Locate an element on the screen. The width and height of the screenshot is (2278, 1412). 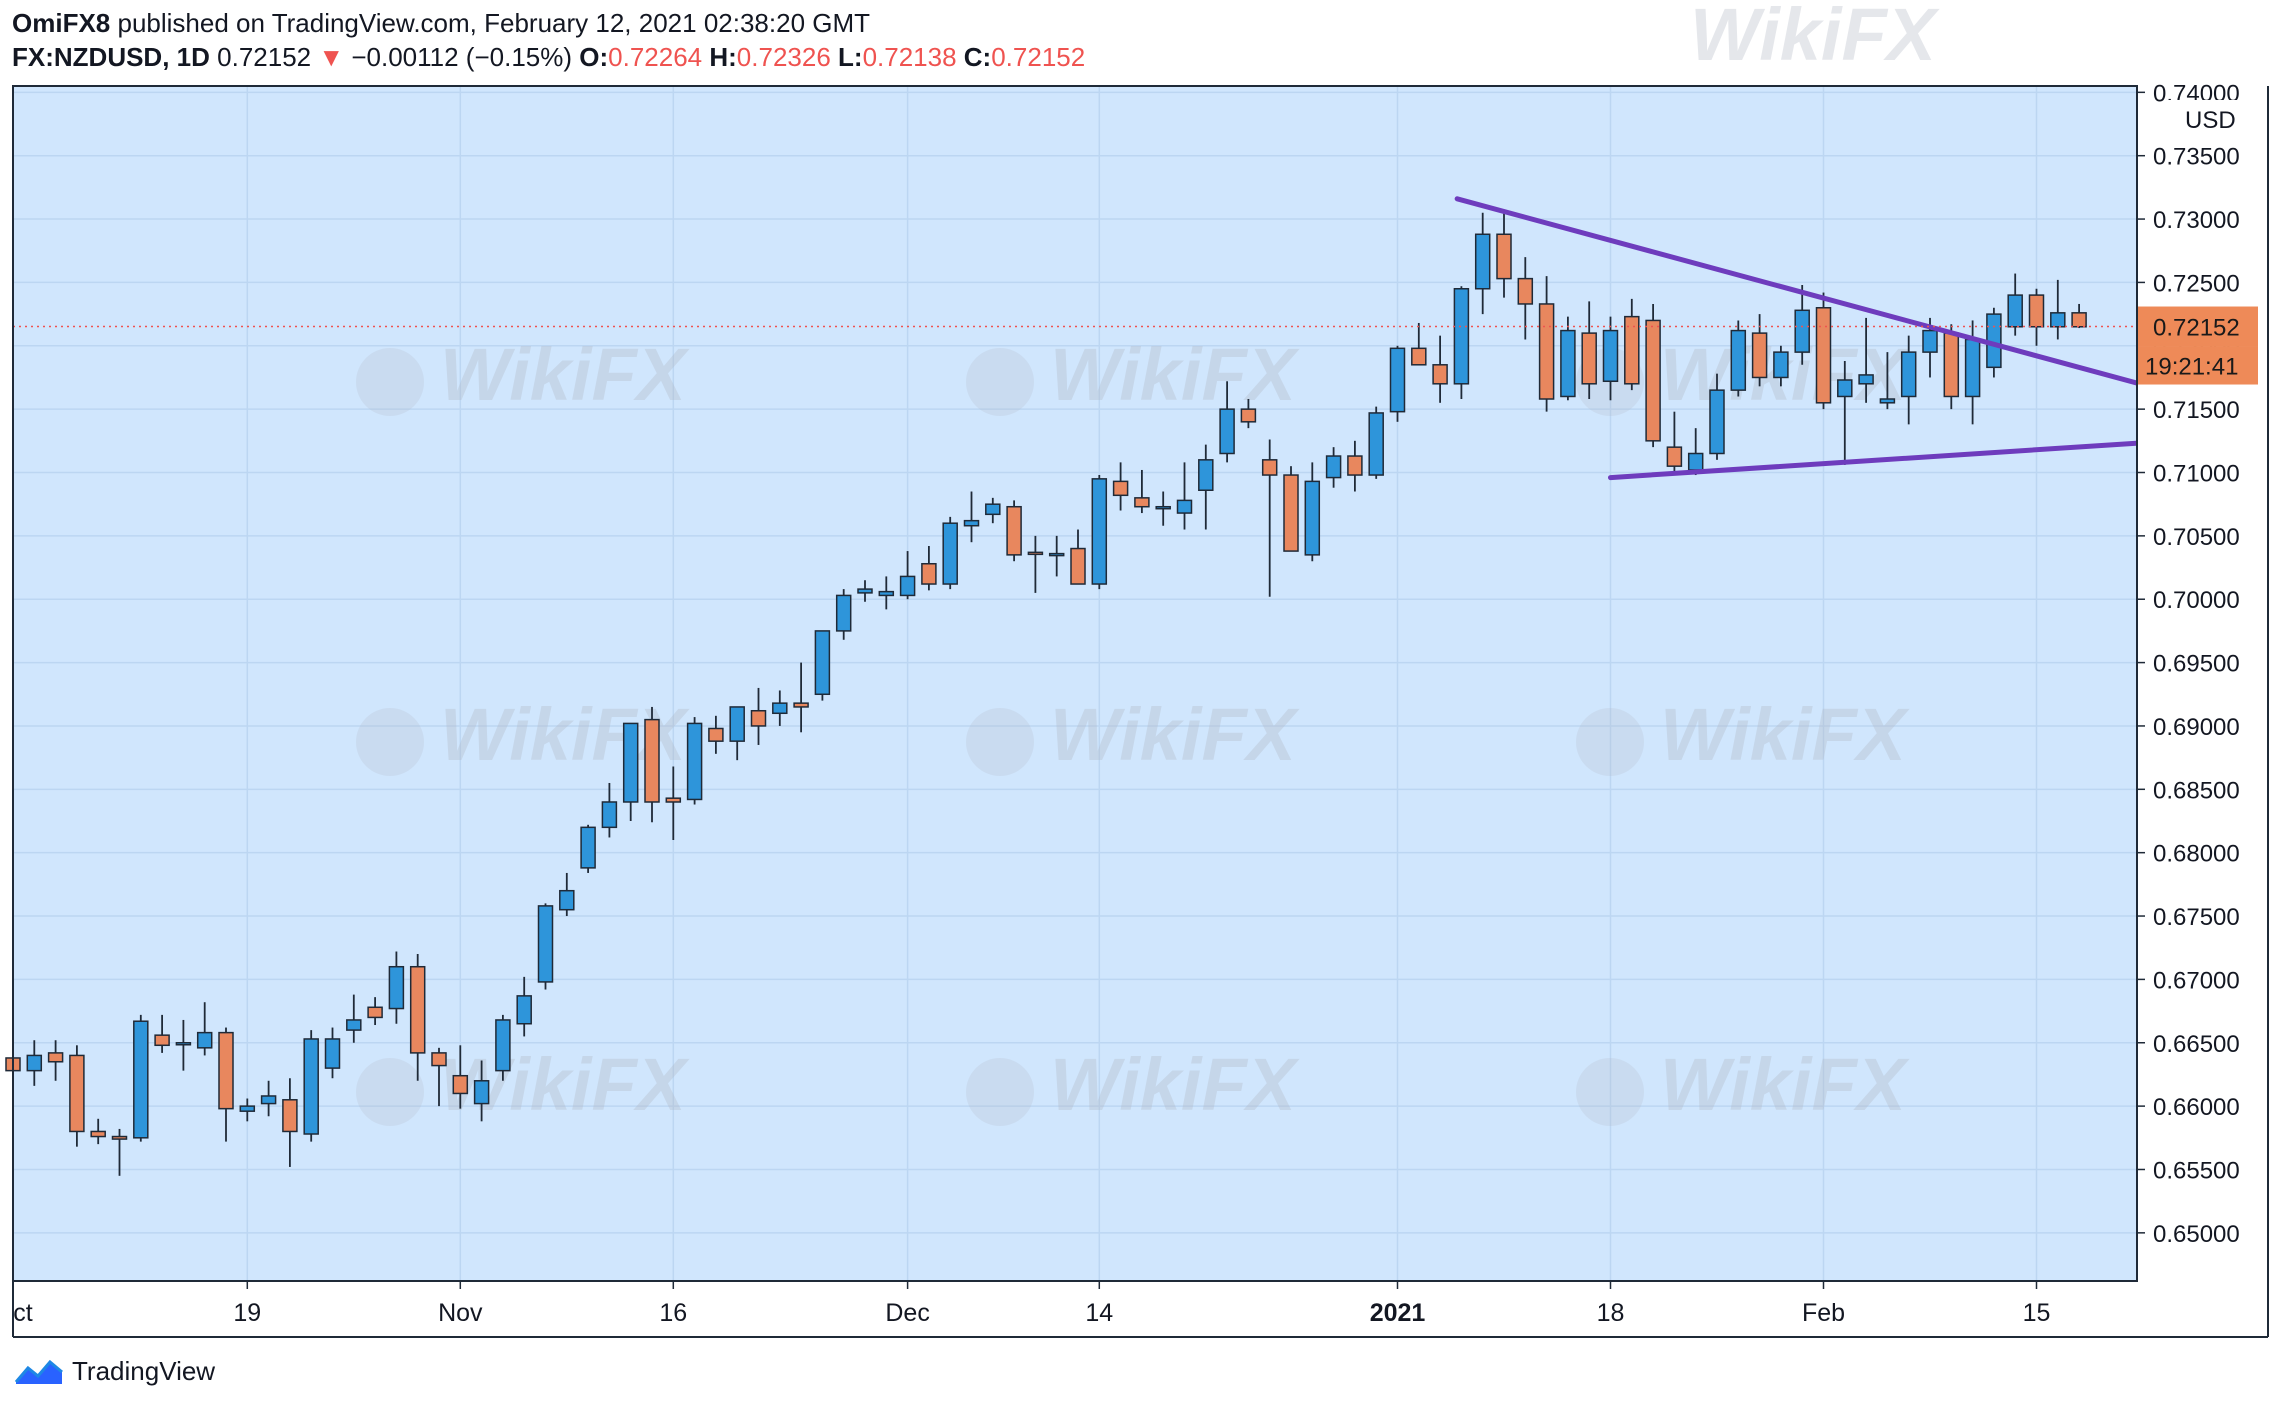
footer: TradingView is located at coordinates (114, 1371).